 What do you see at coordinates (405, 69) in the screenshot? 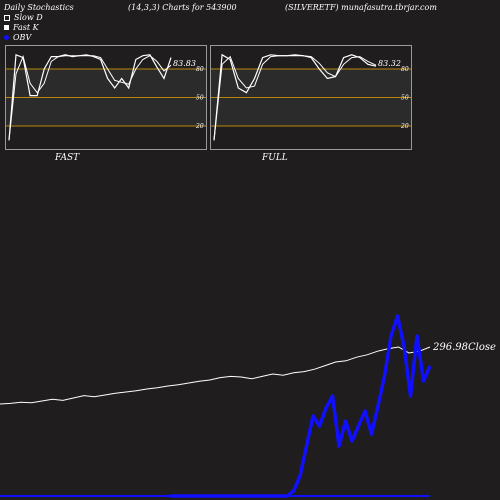
I see `full-level-label-80: 80` at bounding box center [405, 69].